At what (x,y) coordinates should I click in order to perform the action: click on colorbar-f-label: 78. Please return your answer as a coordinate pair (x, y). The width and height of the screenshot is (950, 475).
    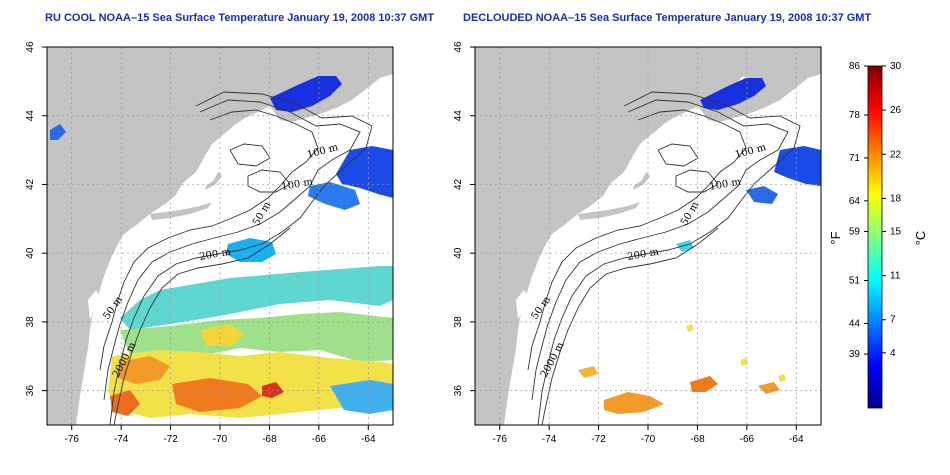
    Looking at the image, I should click on (855, 115).